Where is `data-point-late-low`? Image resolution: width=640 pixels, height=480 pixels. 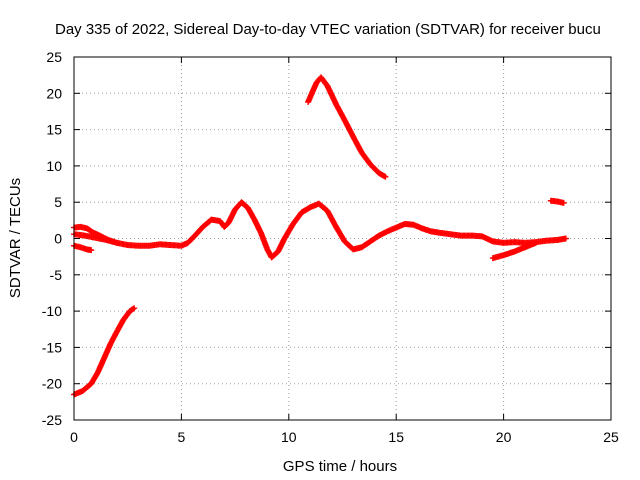
data-point-late-low is located at coordinates (535, 242).